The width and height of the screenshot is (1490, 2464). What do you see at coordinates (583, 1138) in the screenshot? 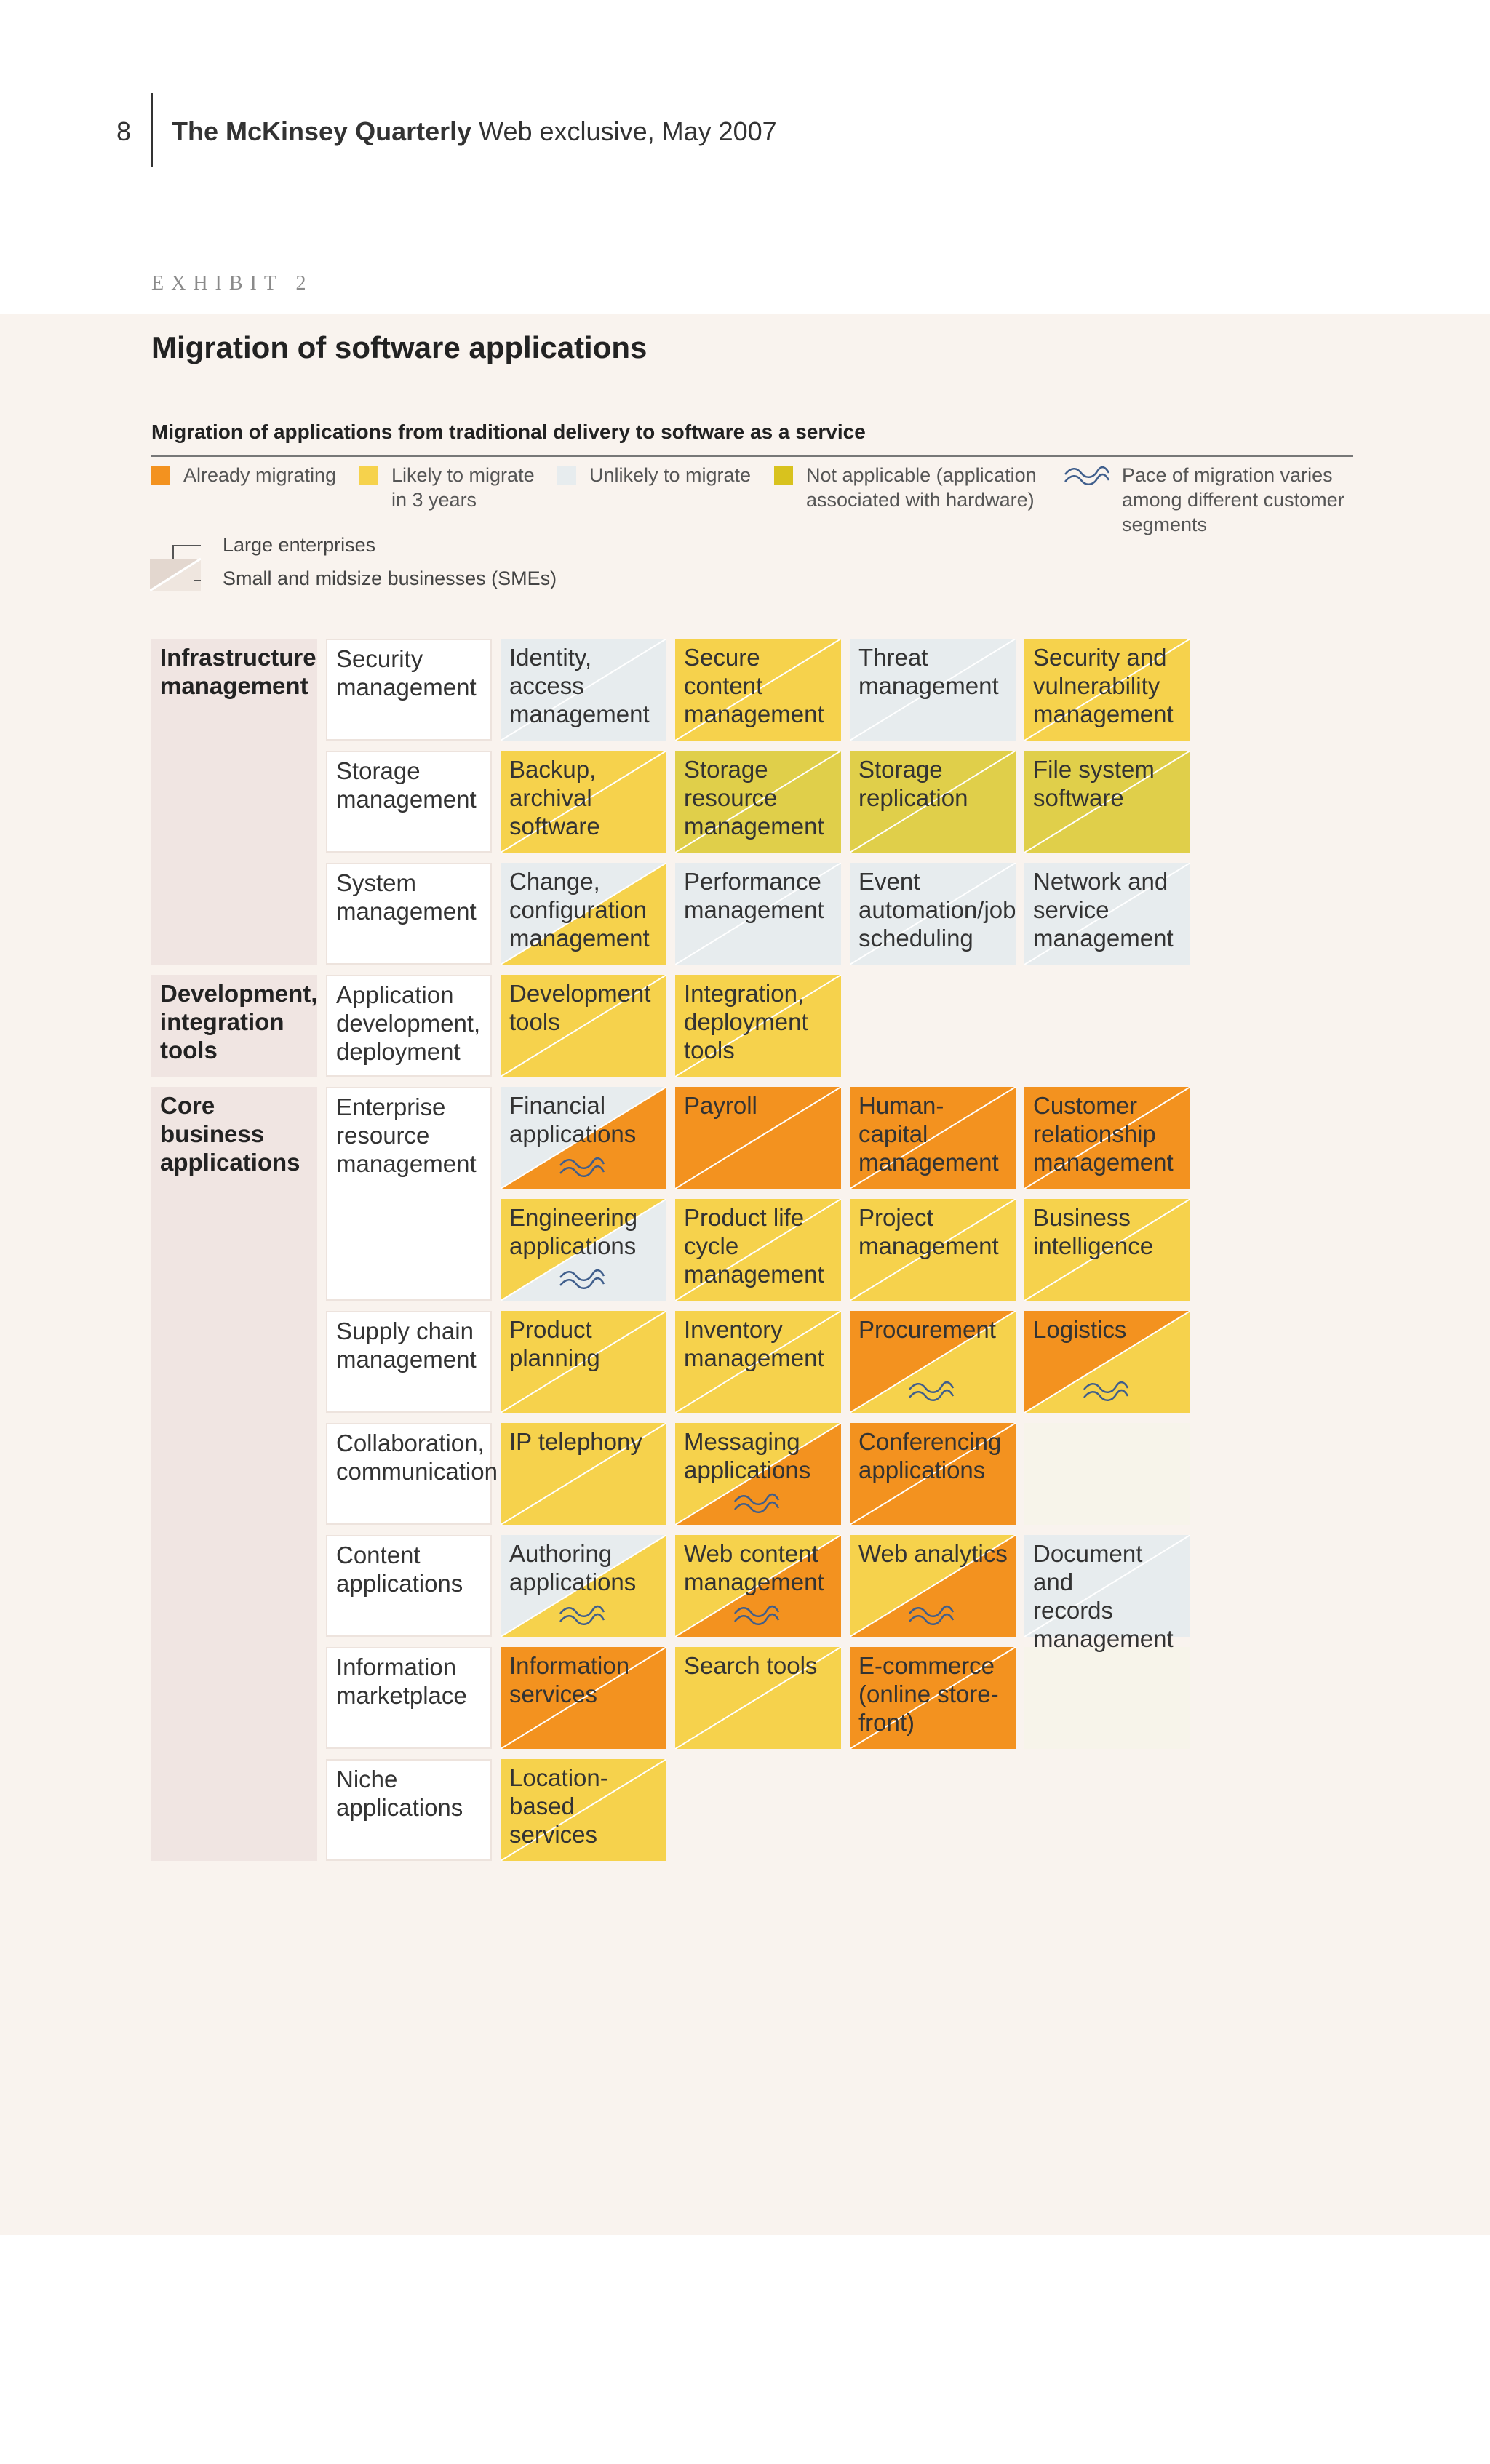
I see `app-cell-financial-applications: Financial applications` at bounding box center [583, 1138].